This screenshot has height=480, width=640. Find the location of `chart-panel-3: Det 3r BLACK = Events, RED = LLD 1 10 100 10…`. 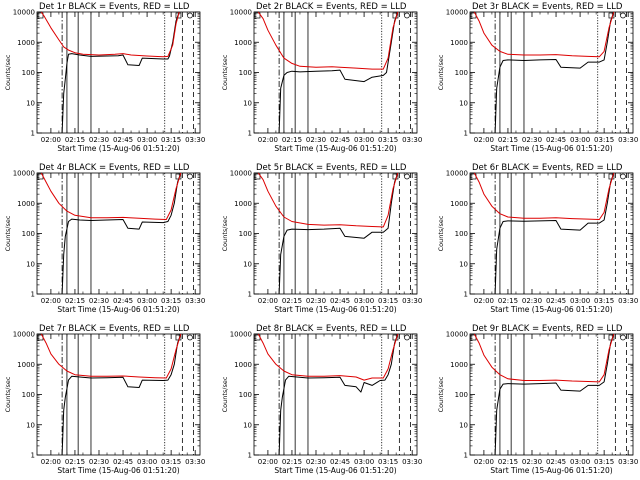

chart-panel-3: Det 3r BLACK = Events, RED = LLD 1 10 100 10… is located at coordinates (537, 77).